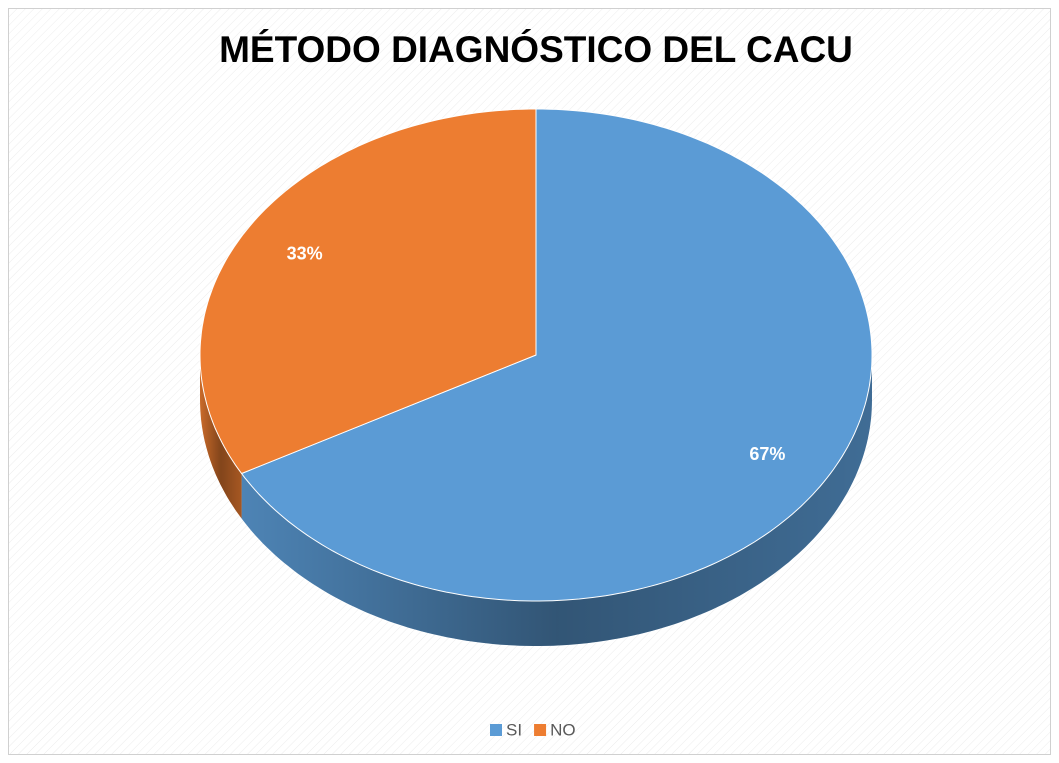 The height and width of the screenshot is (763, 1059). What do you see at coordinates (533, 729) in the screenshot?
I see `legend: SI NO` at bounding box center [533, 729].